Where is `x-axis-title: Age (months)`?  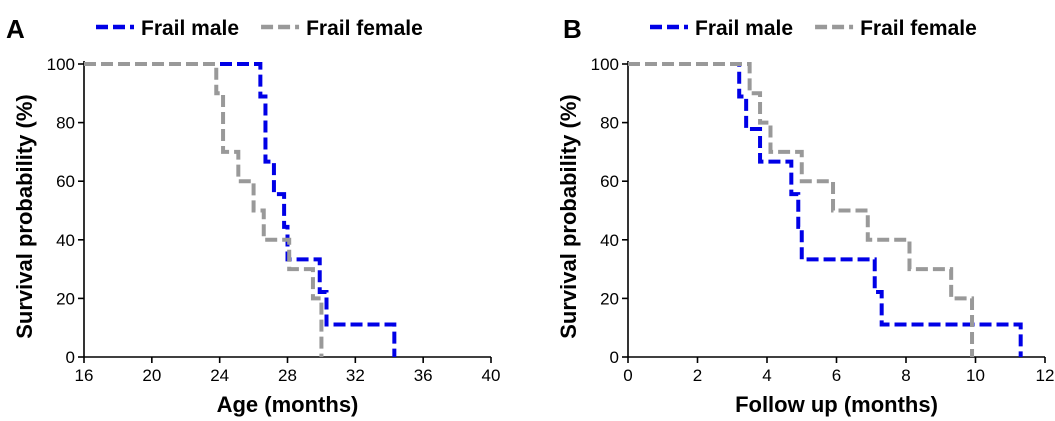 x-axis-title: Age (months) is located at coordinates (288, 404).